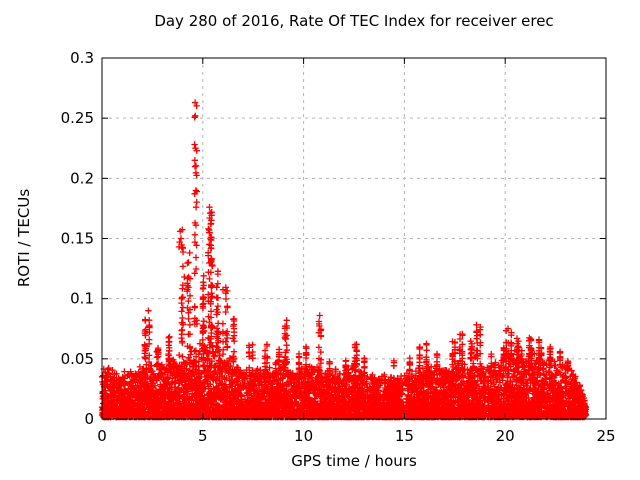 The image size is (640, 480). What do you see at coordinates (102, 436) in the screenshot?
I see `x-tick-label: 0` at bounding box center [102, 436].